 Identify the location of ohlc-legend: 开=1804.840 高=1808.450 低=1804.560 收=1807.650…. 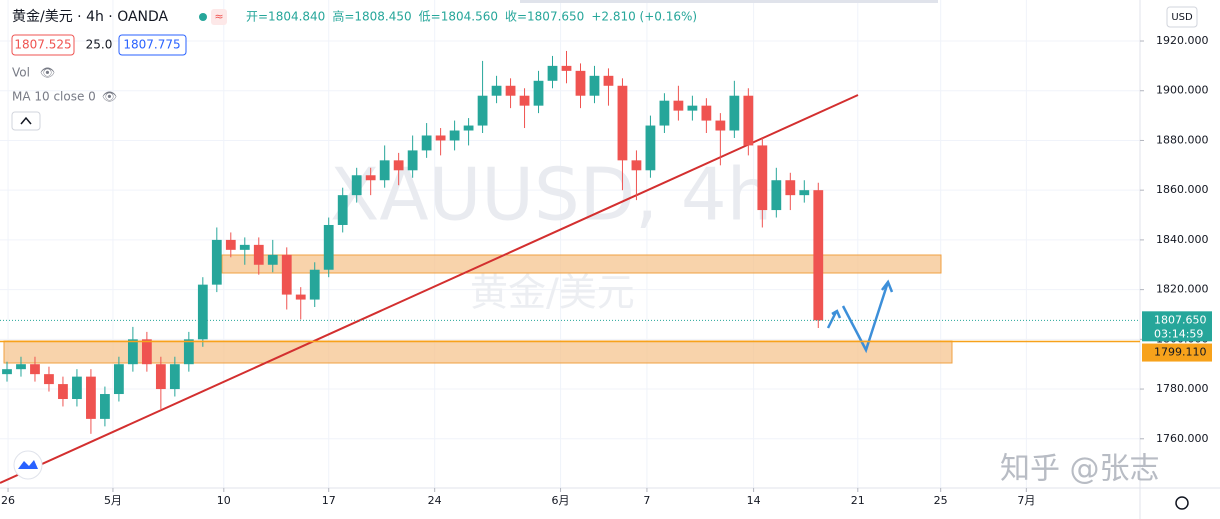
(471, 16).